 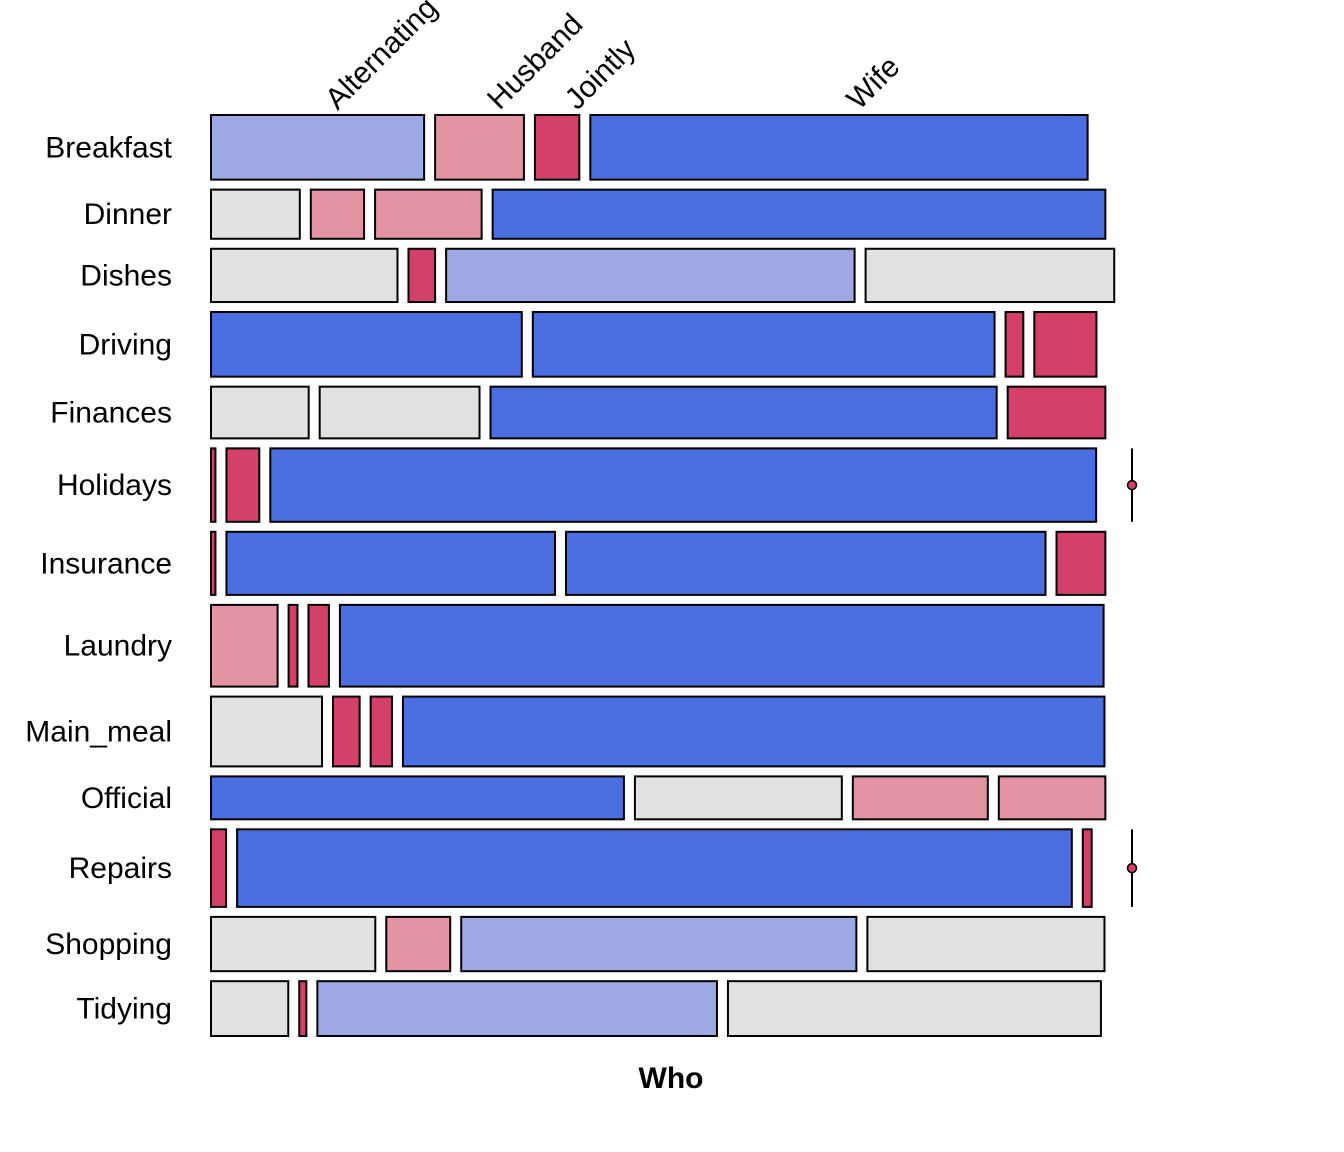 I want to click on tile-dinner-alternating, so click(x=255, y=214).